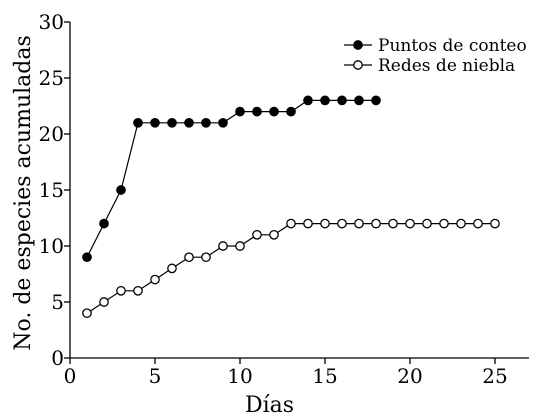  I want to click on legend-entry: Redes de niebla, so click(429, 66).